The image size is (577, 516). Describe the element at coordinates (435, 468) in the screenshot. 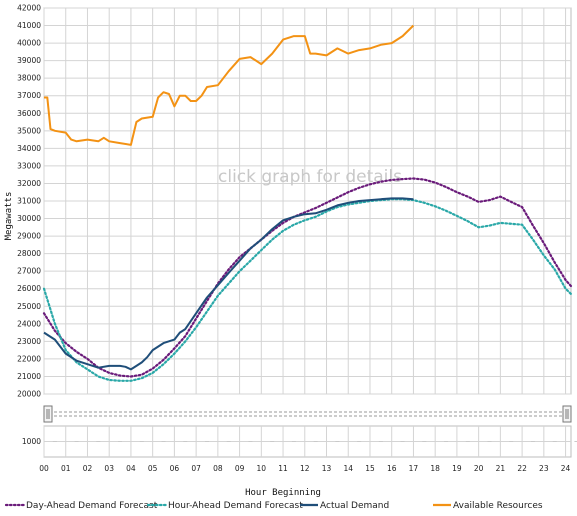

I see `x-tick-label: 18` at that location.